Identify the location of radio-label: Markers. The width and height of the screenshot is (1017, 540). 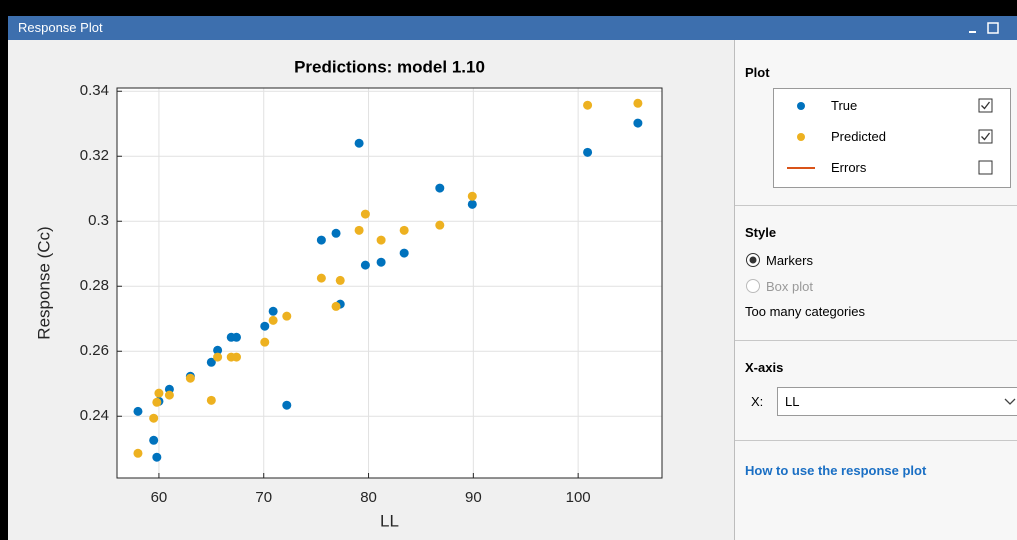
(789, 260).